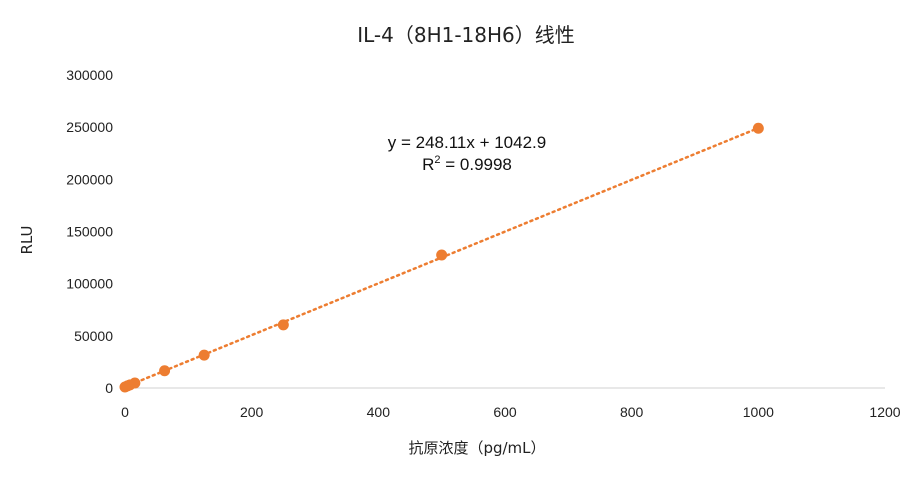 The height and width of the screenshot is (480, 920). I want to click on x-axis-ticks: 0 200 400 600 800 1000 1200, so click(511, 412).